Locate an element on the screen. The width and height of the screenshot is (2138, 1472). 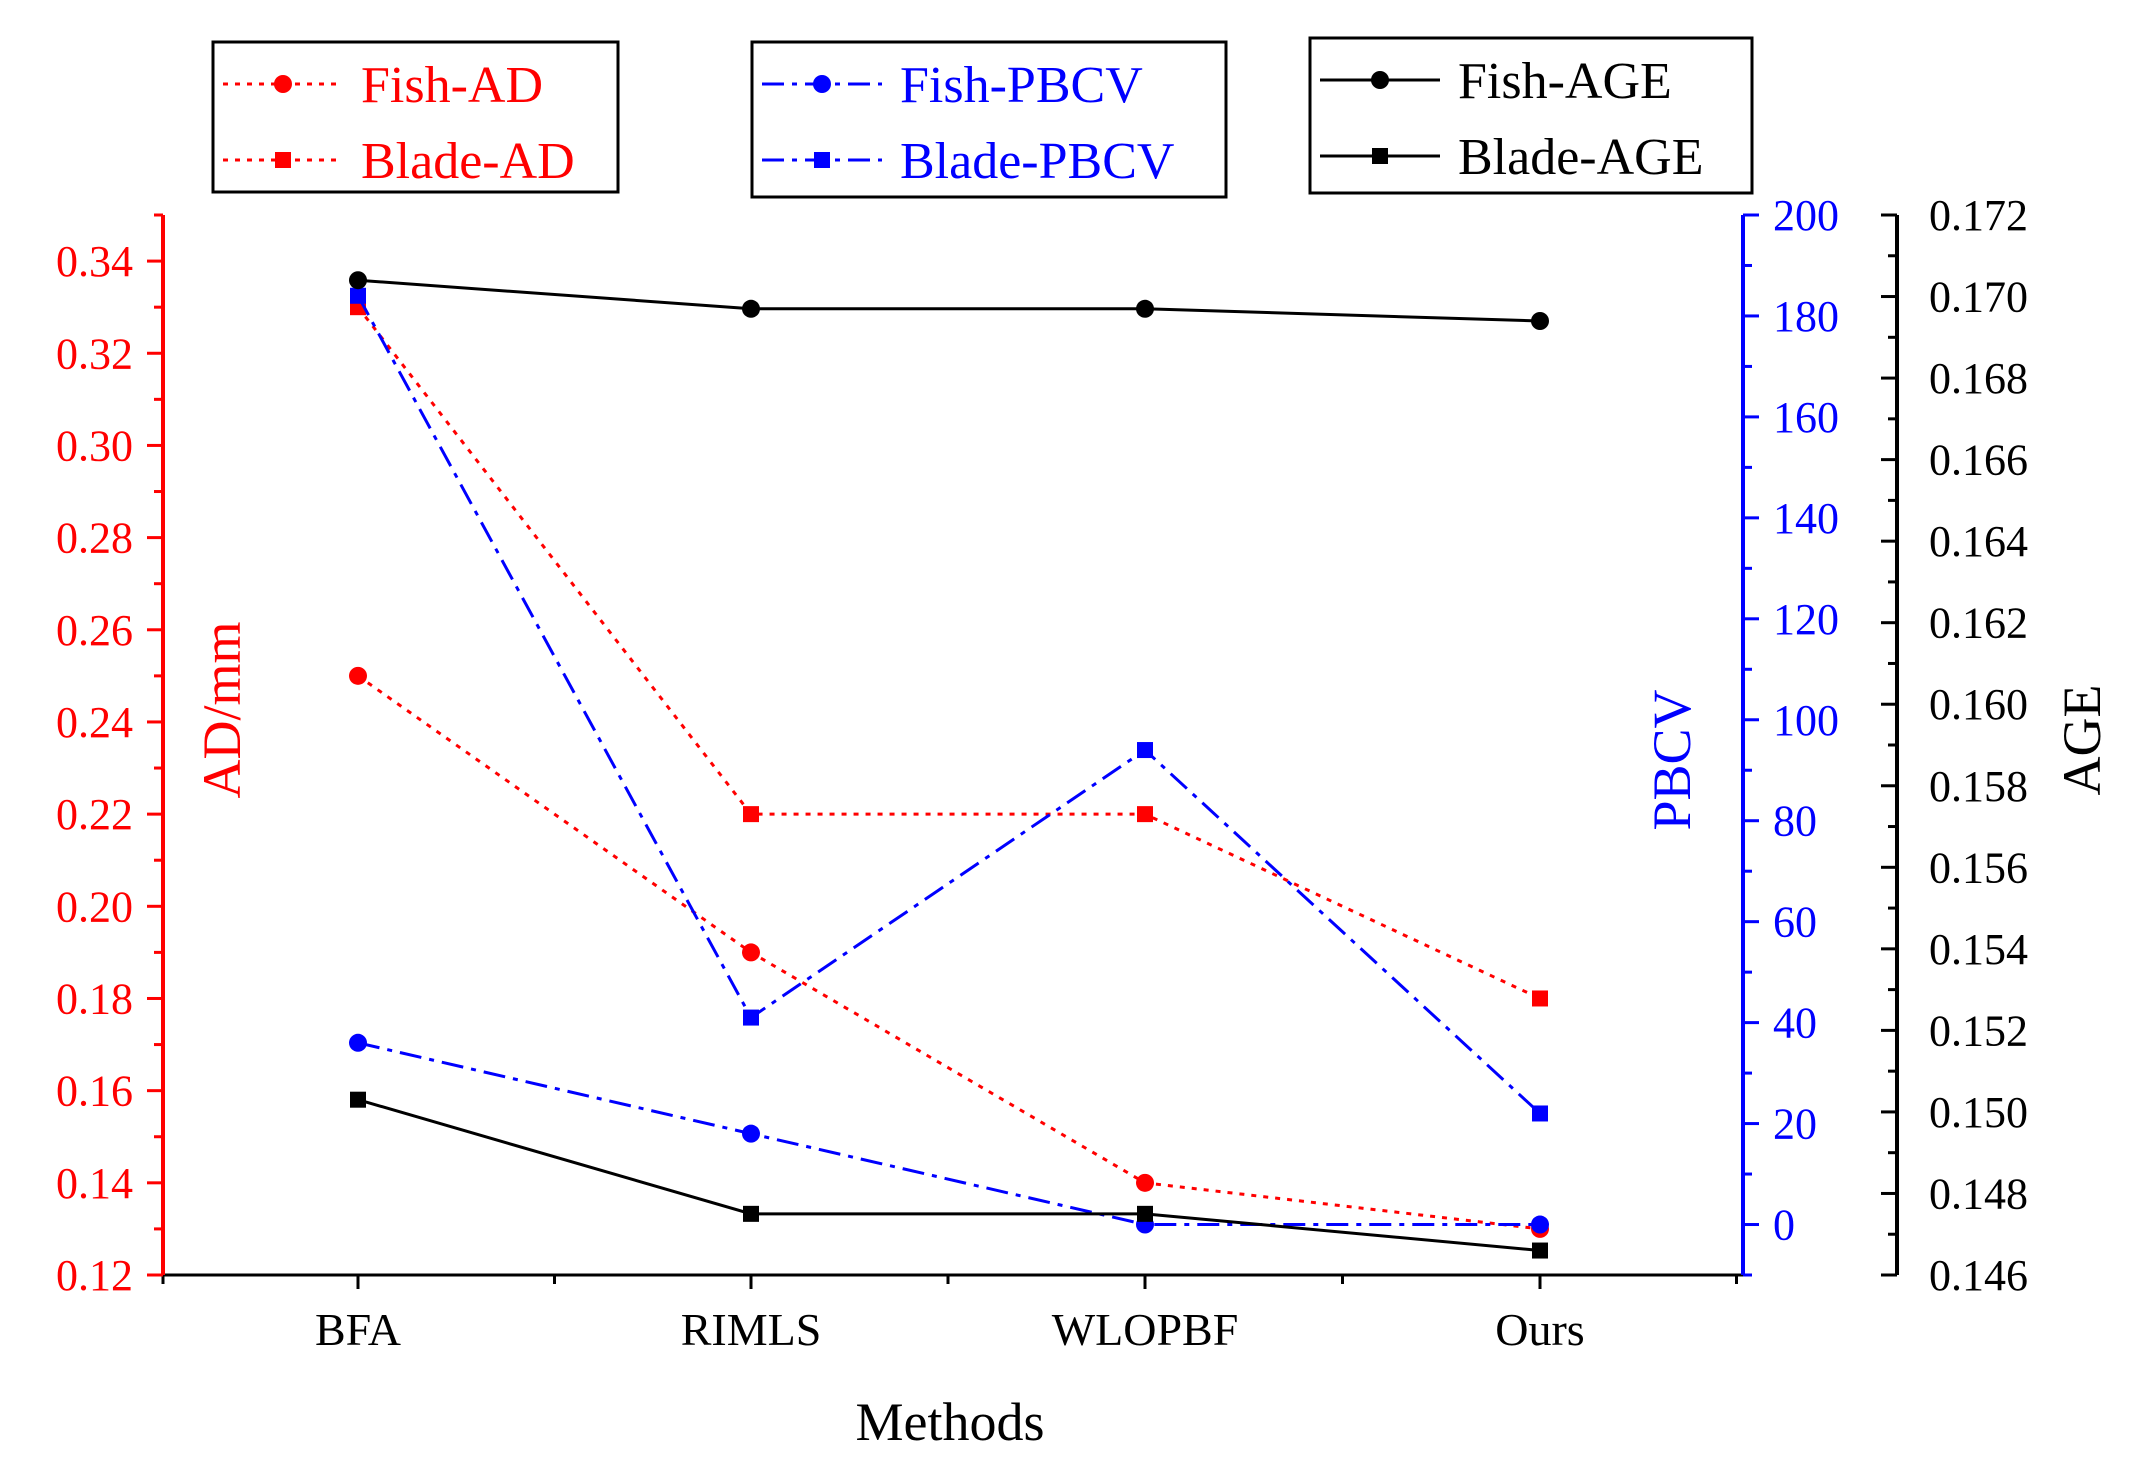
legend-label: Blade-PBCV is located at coordinates (1037, 161).